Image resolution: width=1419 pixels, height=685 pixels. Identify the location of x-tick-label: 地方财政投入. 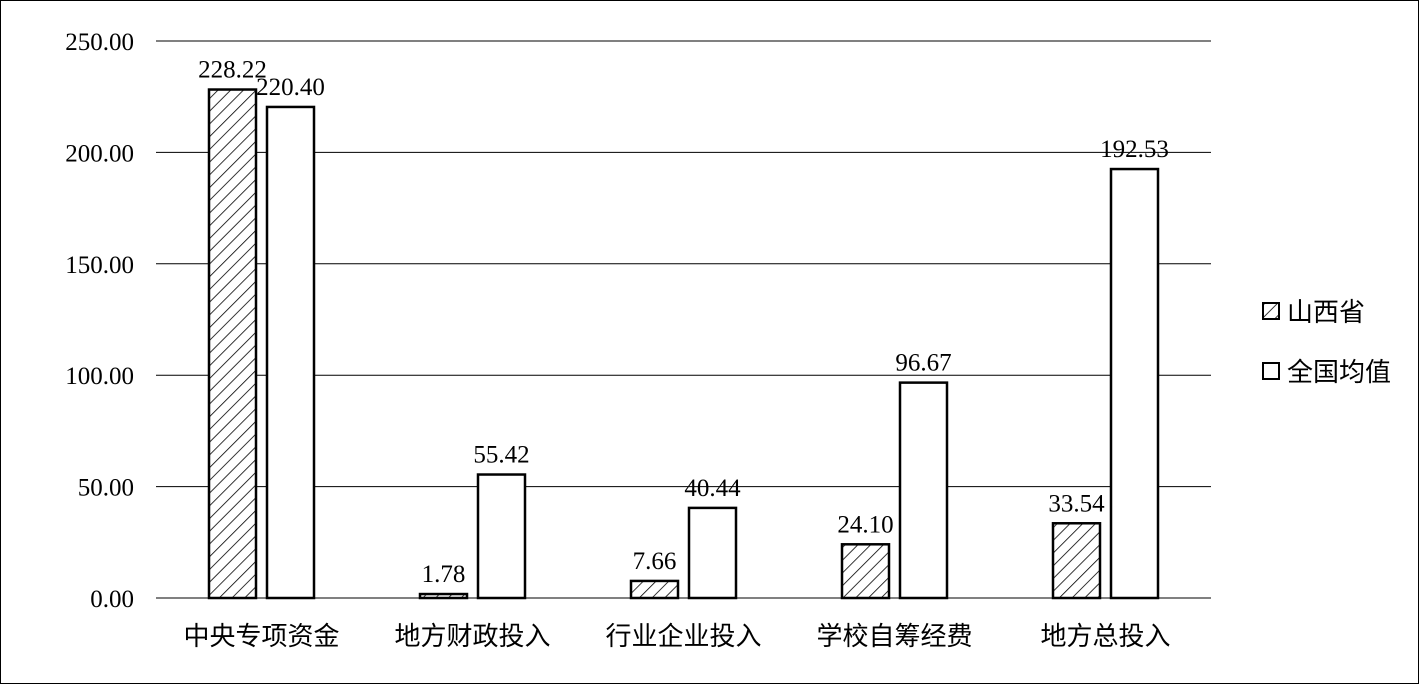
(472, 637).